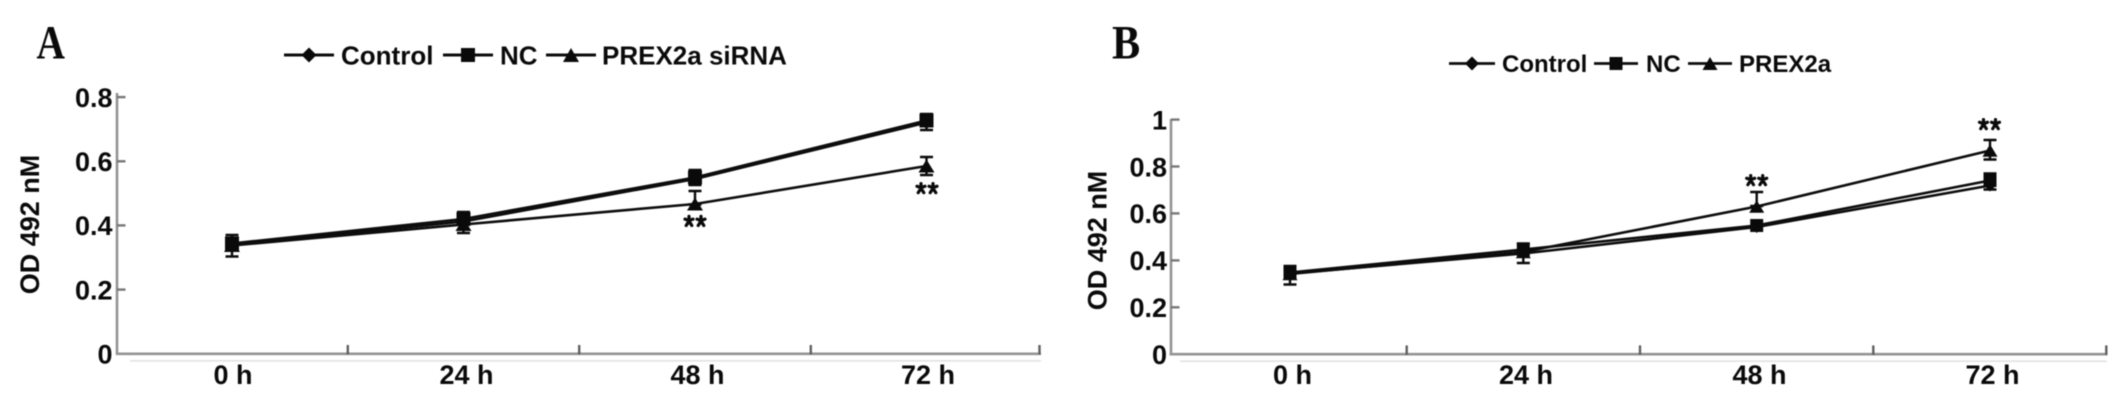  What do you see at coordinates (694, 56) in the screenshot?
I see `svg-text: PREX2a siRNA` at bounding box center [694, 56].